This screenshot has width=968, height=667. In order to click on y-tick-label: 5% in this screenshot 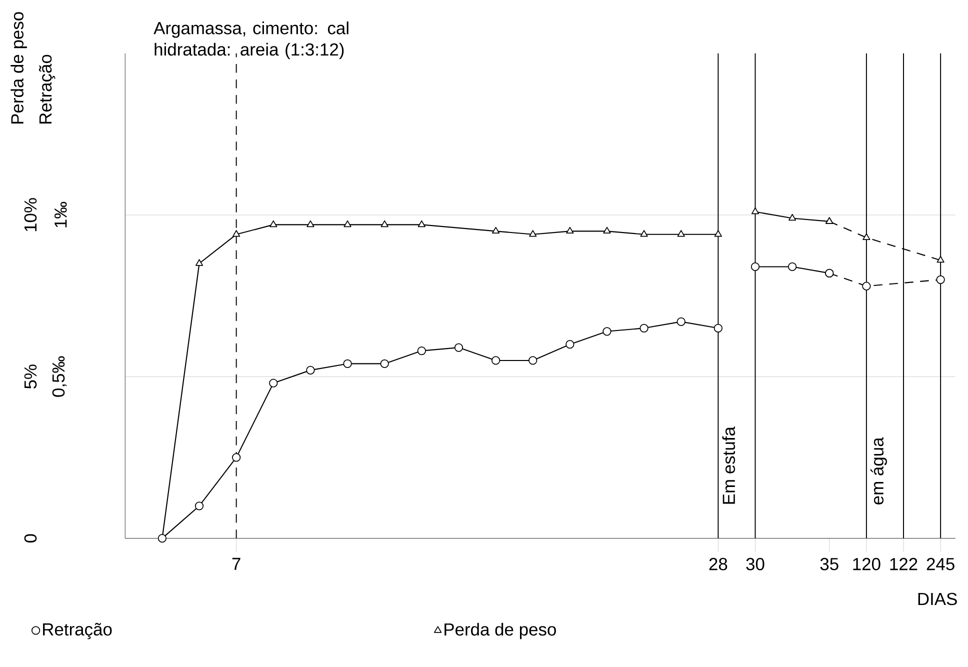, I will do `click(30, 376)`.